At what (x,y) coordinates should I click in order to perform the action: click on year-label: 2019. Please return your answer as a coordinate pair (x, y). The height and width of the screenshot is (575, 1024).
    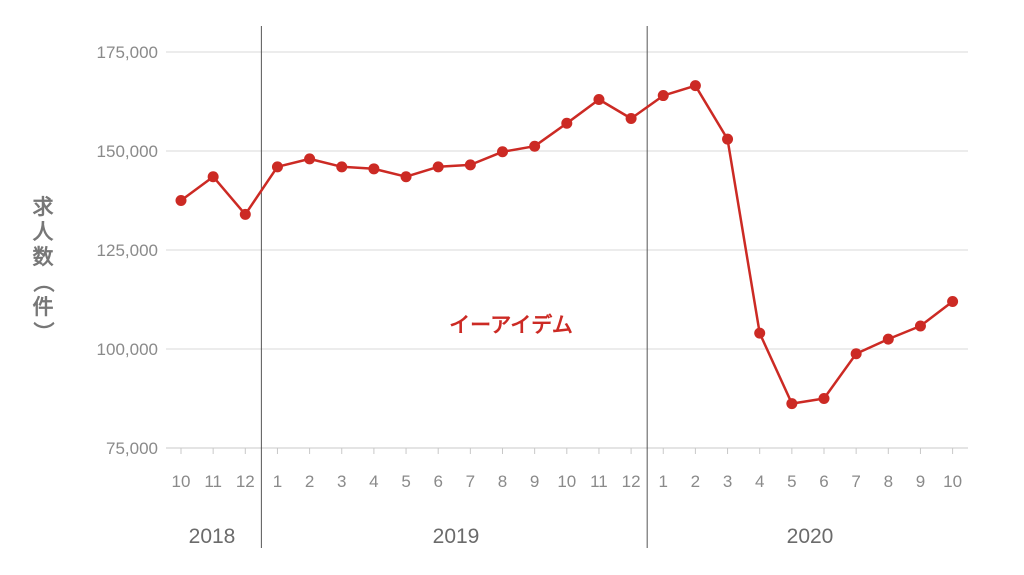
    Looking at the image, I should click on (456, 536).